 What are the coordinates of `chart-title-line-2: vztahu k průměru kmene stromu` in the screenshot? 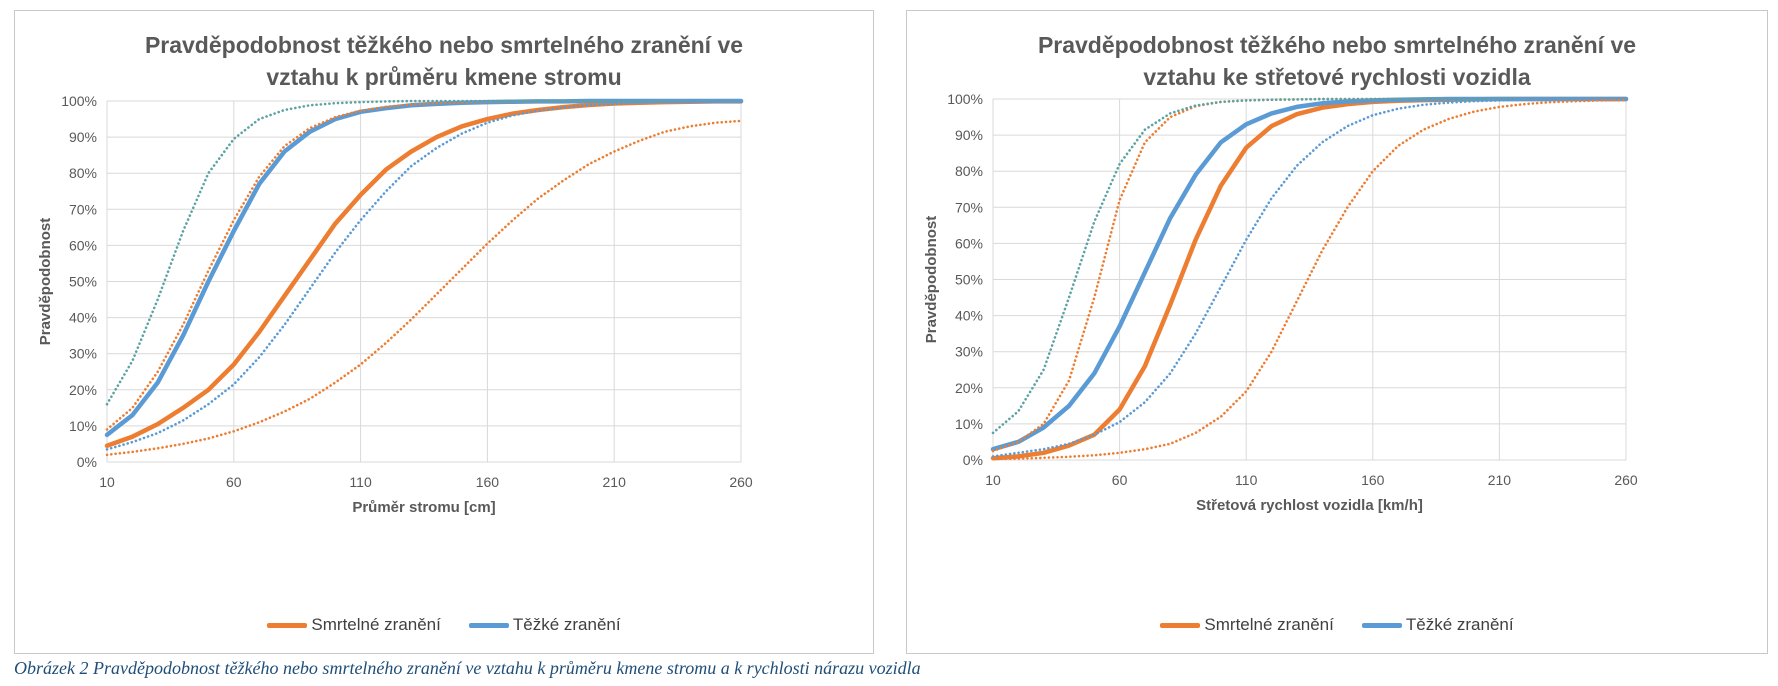 It's located at (444, 77).